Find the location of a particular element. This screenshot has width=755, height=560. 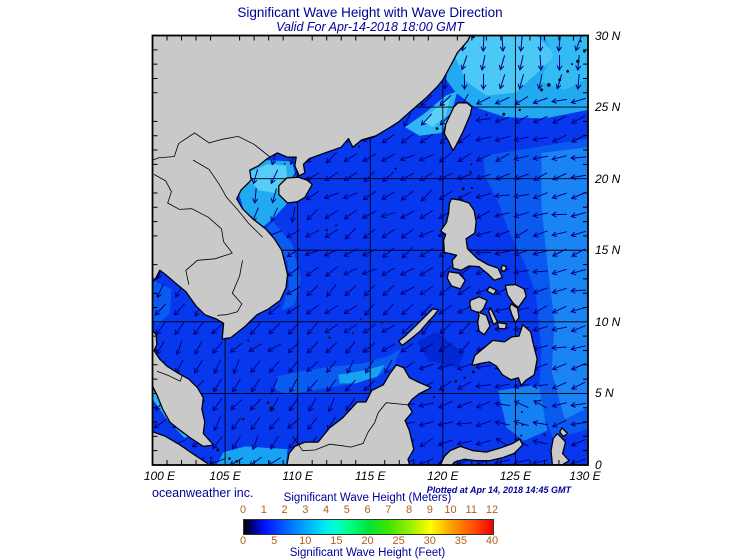

wave-patch-celebes-sea-light is located at coordinates (523, 412).